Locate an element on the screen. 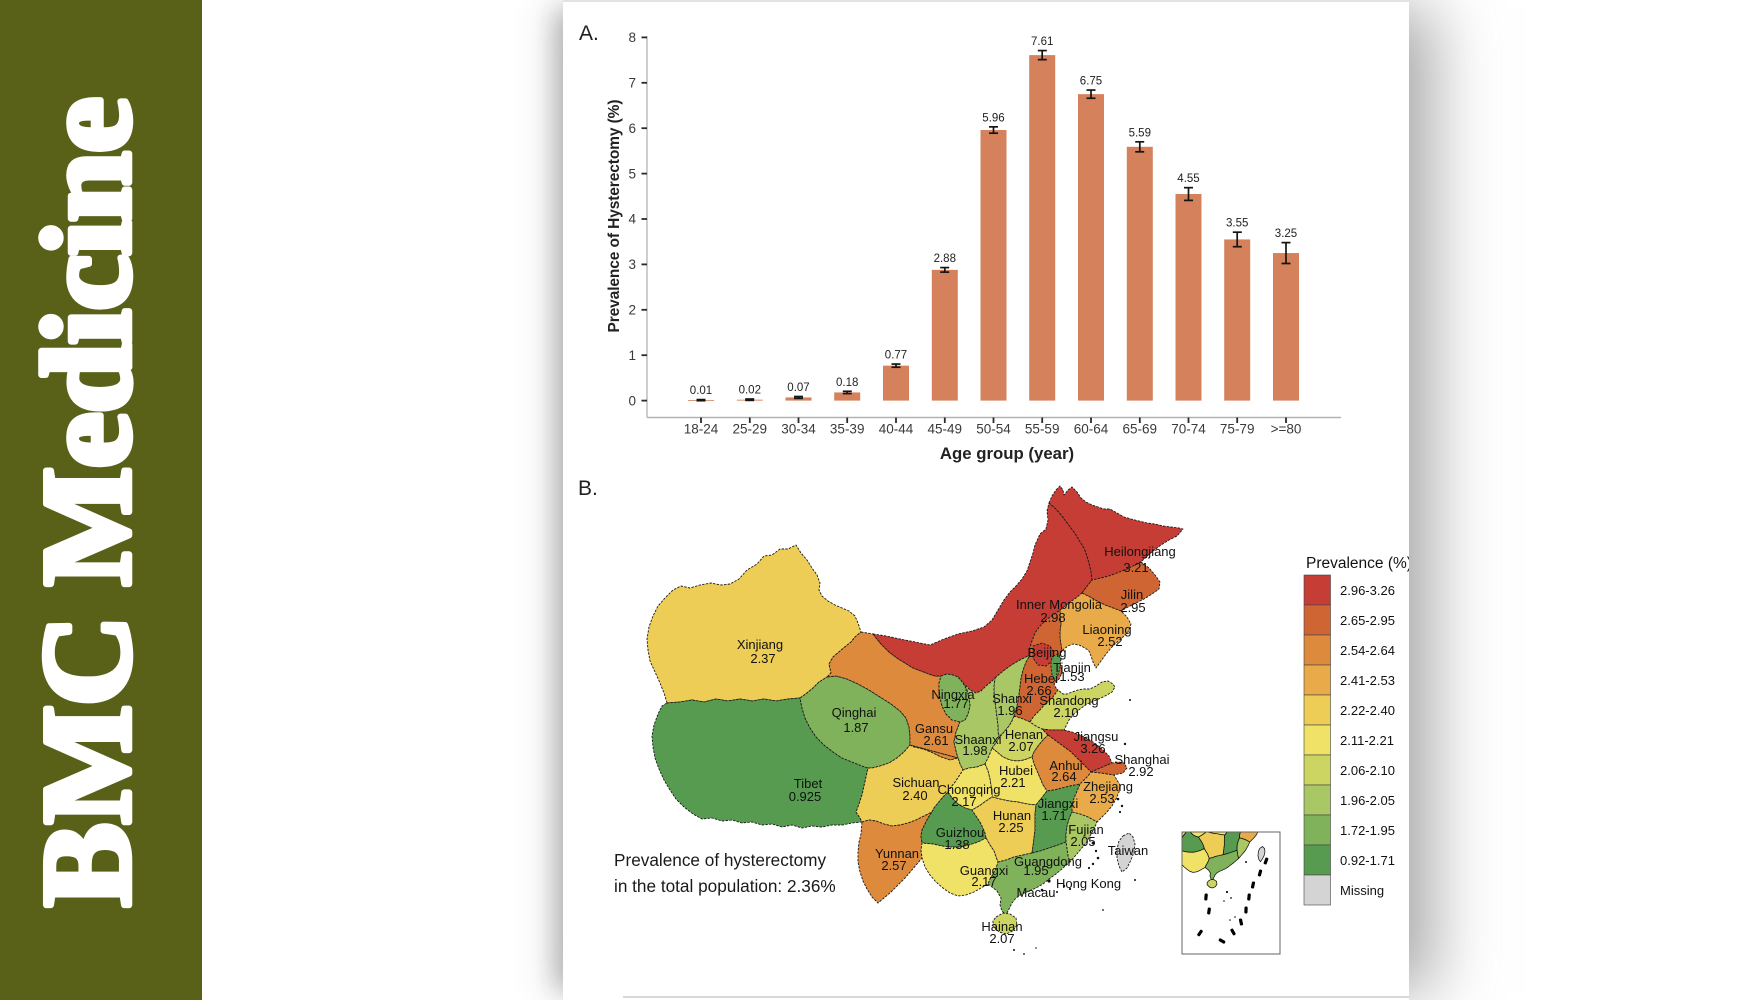  svg-text: Prevalence of Hysterectomy (%) is located at coordinates (614, 216).